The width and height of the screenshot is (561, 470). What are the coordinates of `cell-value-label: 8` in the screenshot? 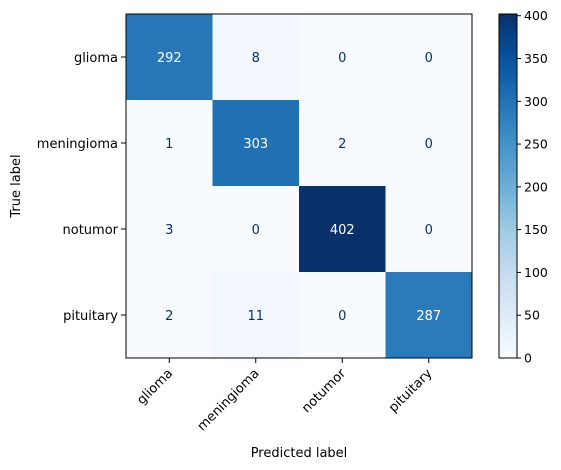 It's located at (256, 58).